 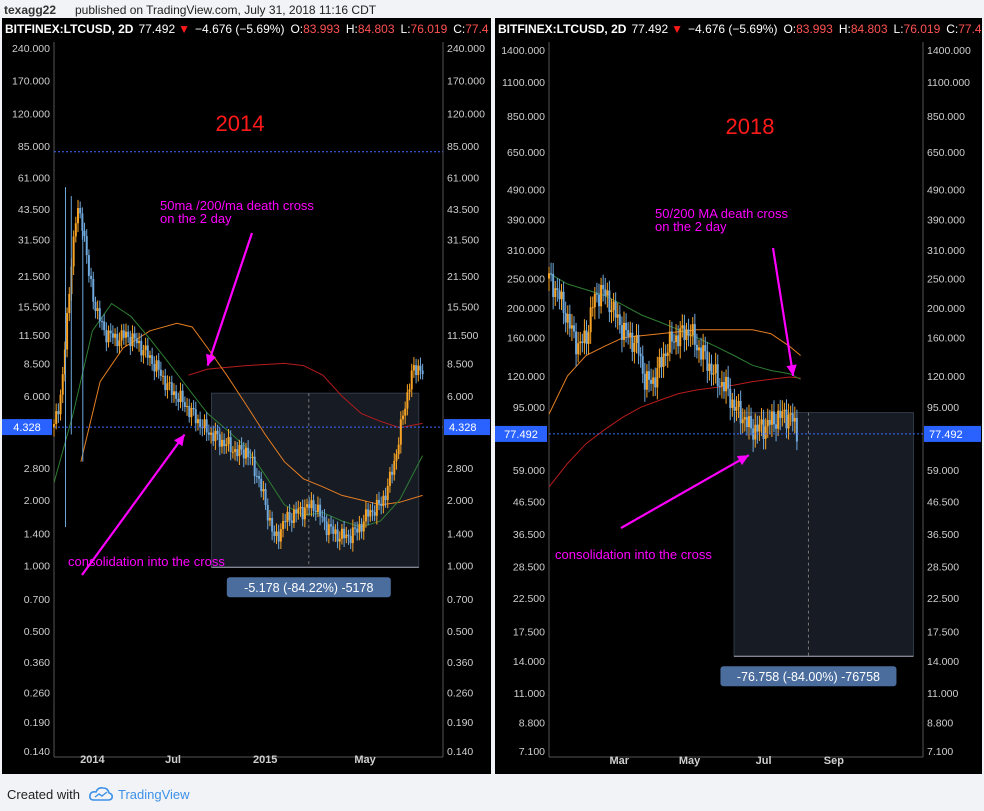 I want to click on symbol-last: 77.492, so click(x=156, y=29).